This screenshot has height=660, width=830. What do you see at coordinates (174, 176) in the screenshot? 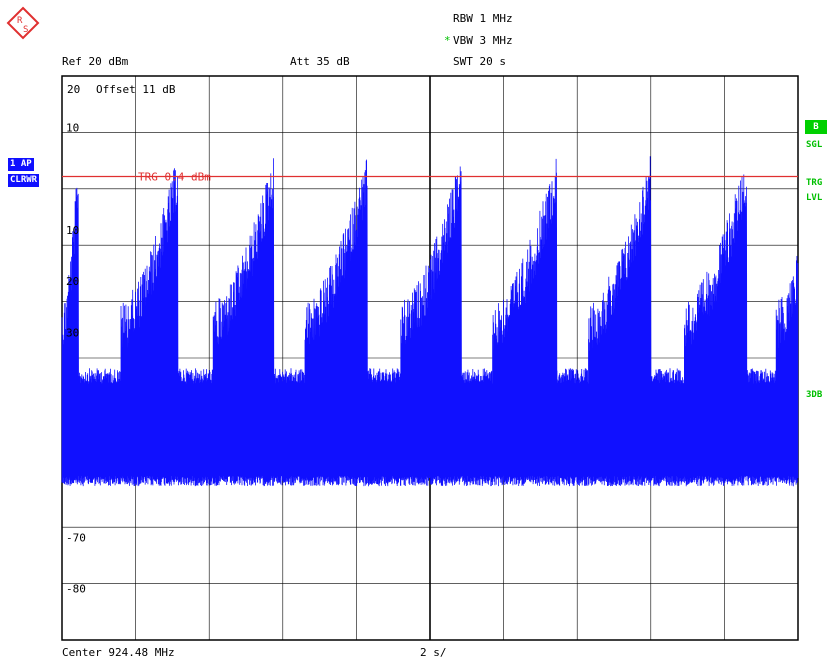
I see `trigger-level-label: TRG 0.4 dBm` at bounding box center [174, 176].